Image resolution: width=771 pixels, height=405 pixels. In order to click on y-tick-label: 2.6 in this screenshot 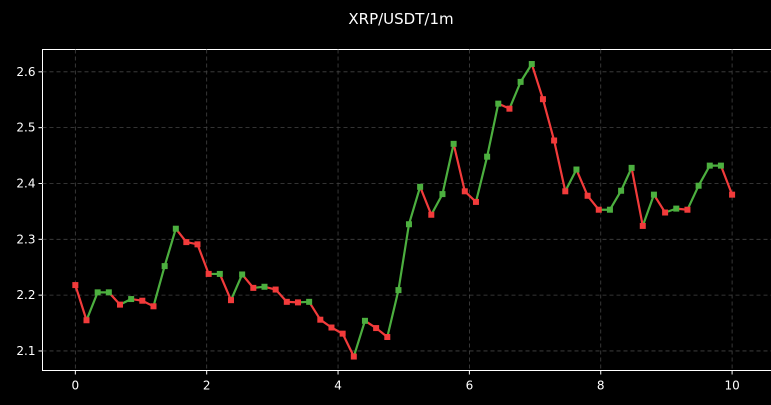, I will do `click(25, 72)`.